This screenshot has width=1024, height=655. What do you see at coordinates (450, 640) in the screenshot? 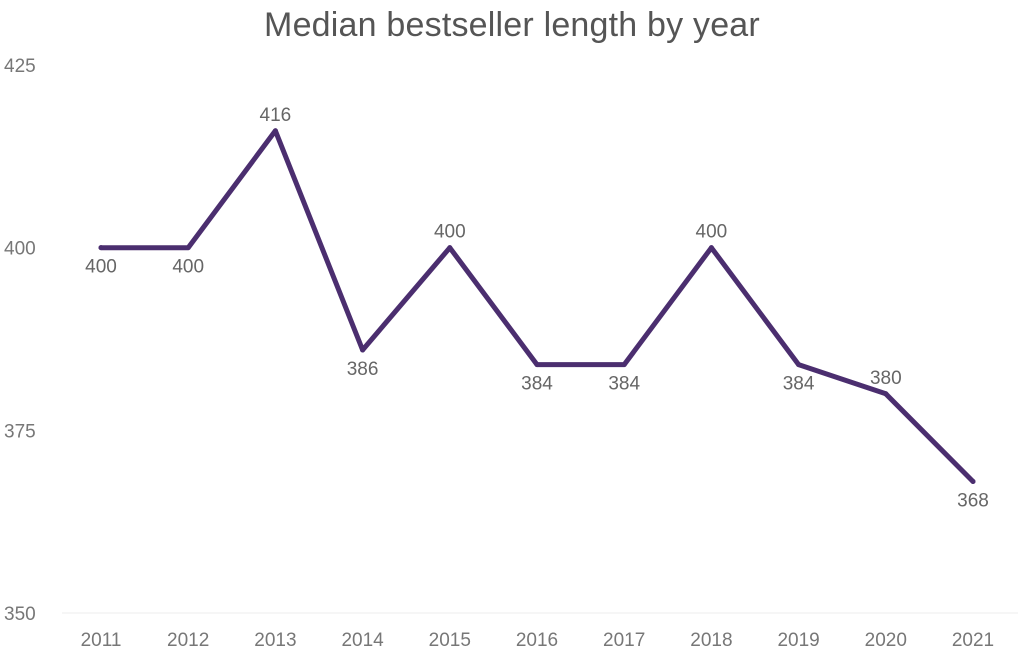
I see `x-tick-label: 2015` at bounding box center [450, 640].